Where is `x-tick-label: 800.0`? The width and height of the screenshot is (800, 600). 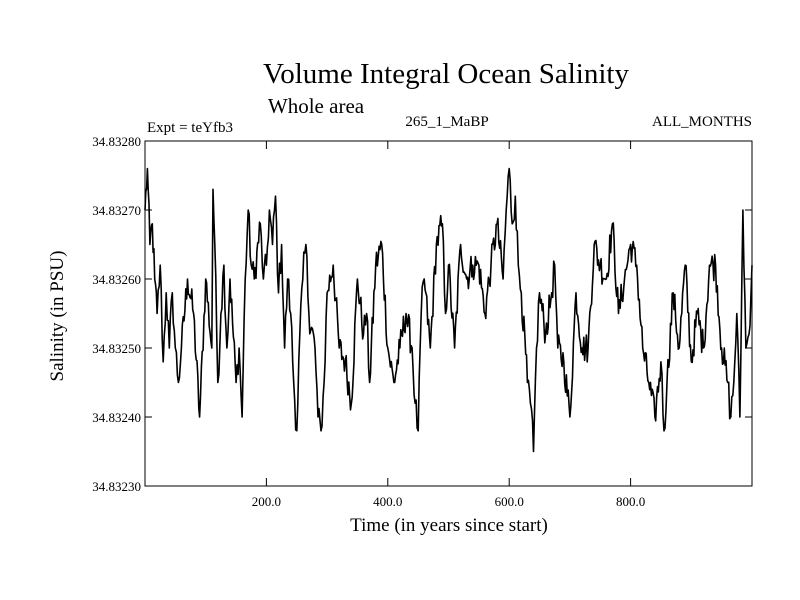 x-tick-label: 800.0 is located at coordinates (630, 501).